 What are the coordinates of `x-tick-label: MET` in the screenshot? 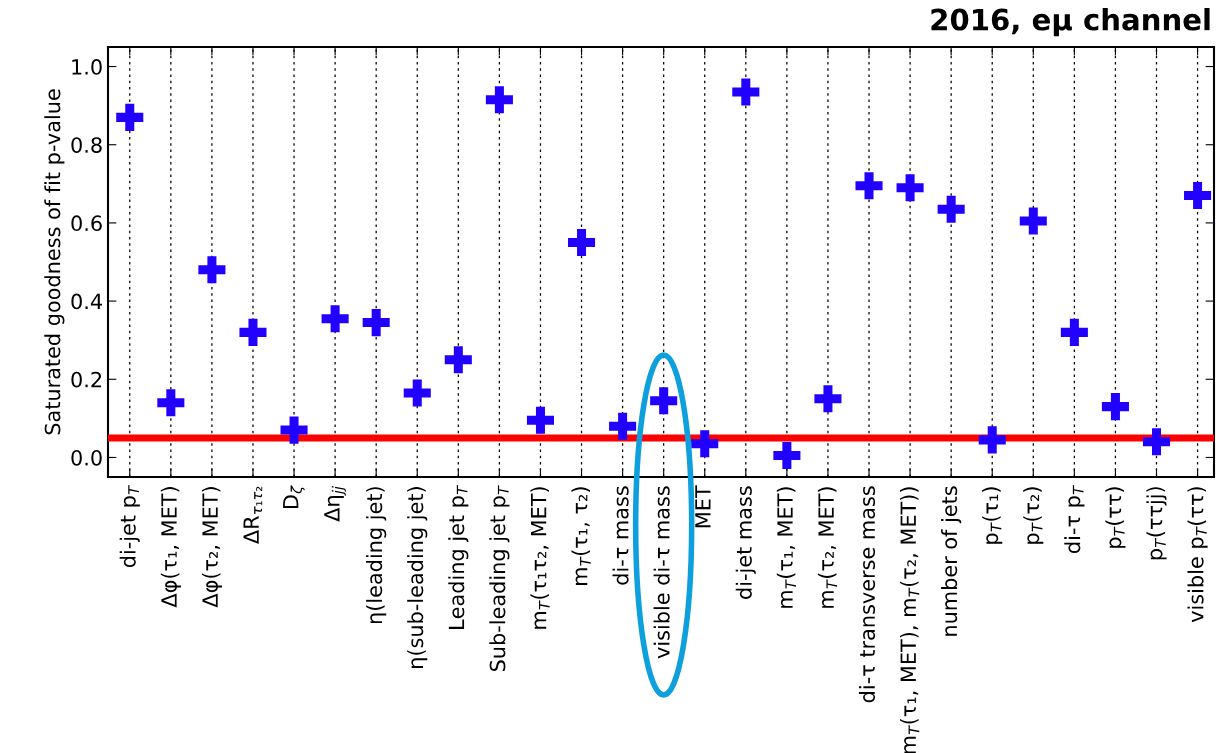 It's located at (703, 506).